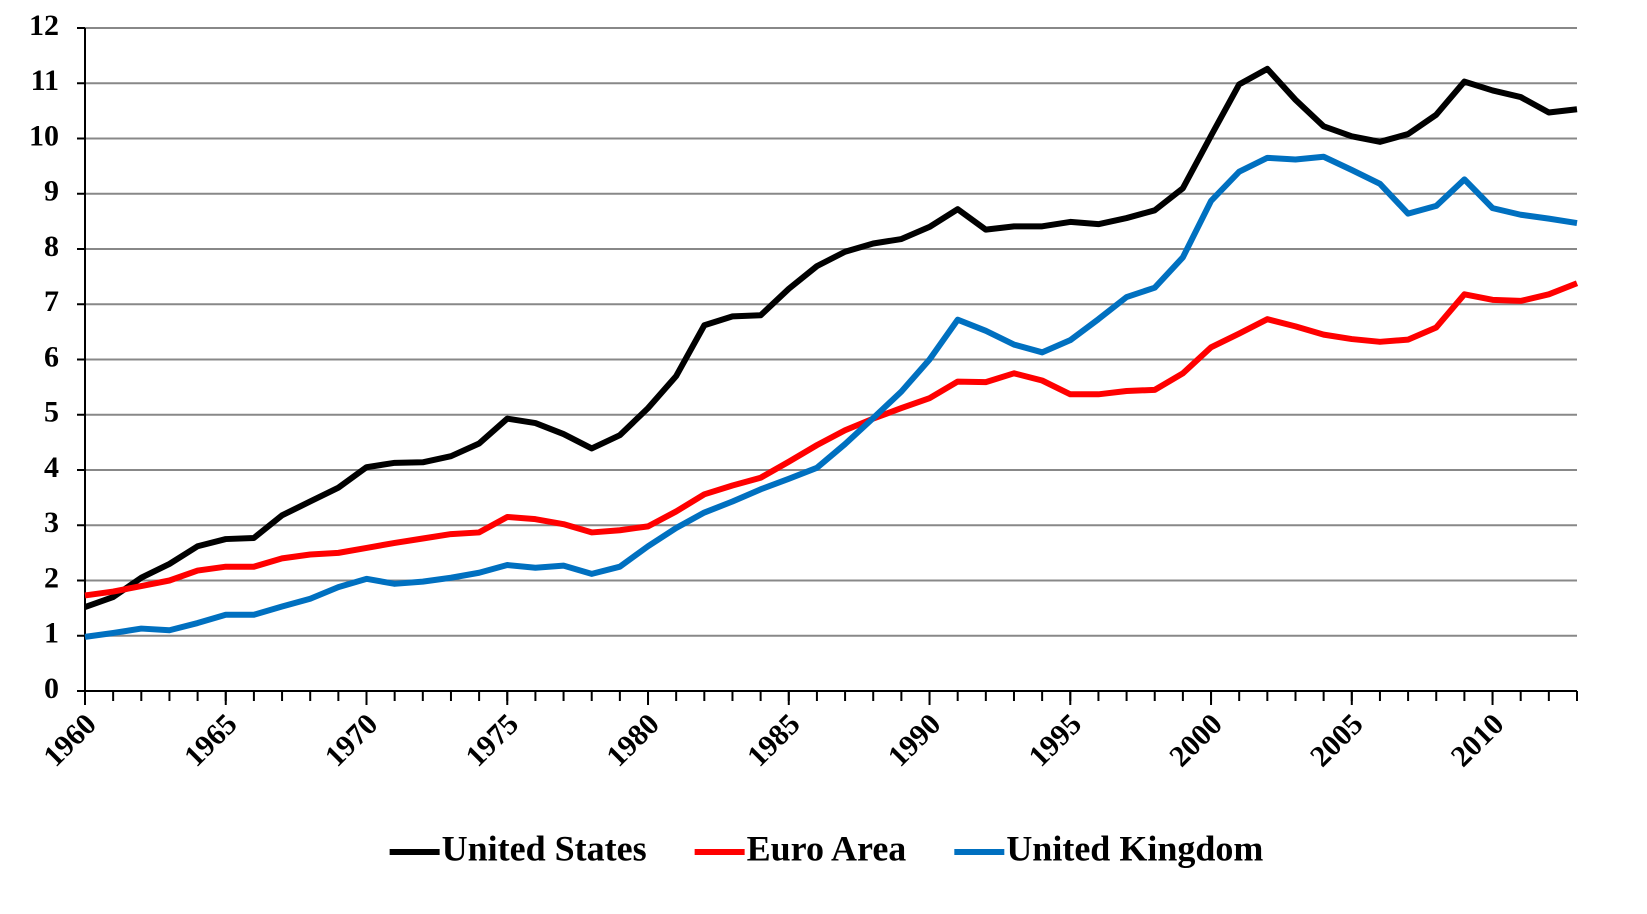  I want to click on legend-label: United States, so click(544, 848).